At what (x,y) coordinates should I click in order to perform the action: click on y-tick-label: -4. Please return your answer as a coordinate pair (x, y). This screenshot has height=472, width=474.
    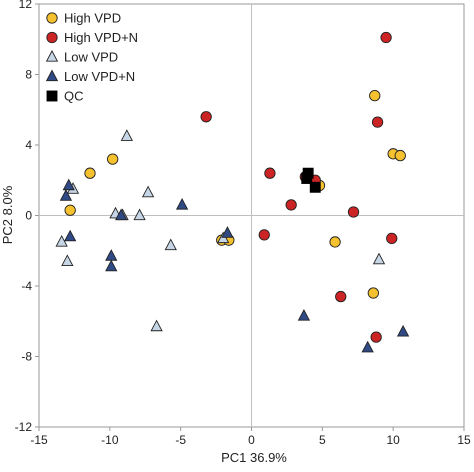
    Looking at the image, I should click on (26, 286).